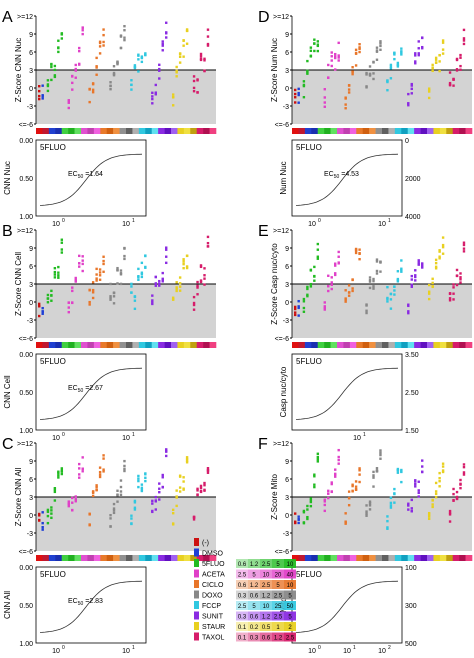  What do you see at coordinates (26, 552) in the screenshot?
I see `y-tick-label: <=-6` at bounding box center [26, 552].